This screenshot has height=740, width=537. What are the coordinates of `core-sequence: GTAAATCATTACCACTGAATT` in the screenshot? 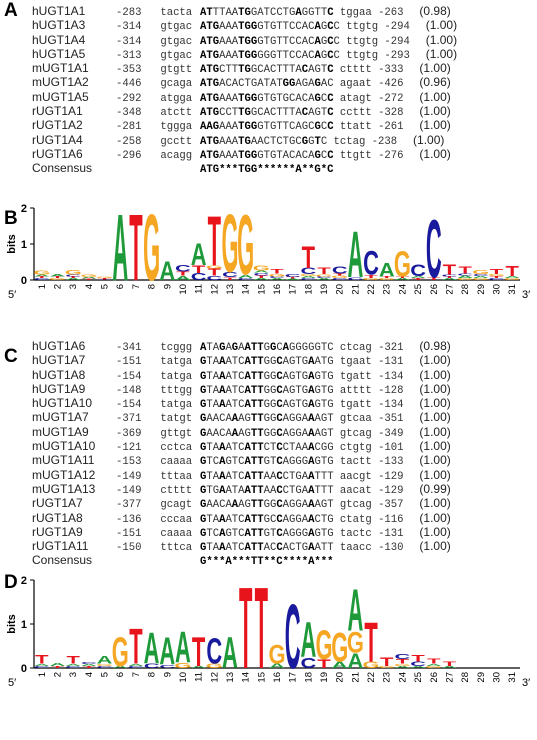 It's located at (267, 548).